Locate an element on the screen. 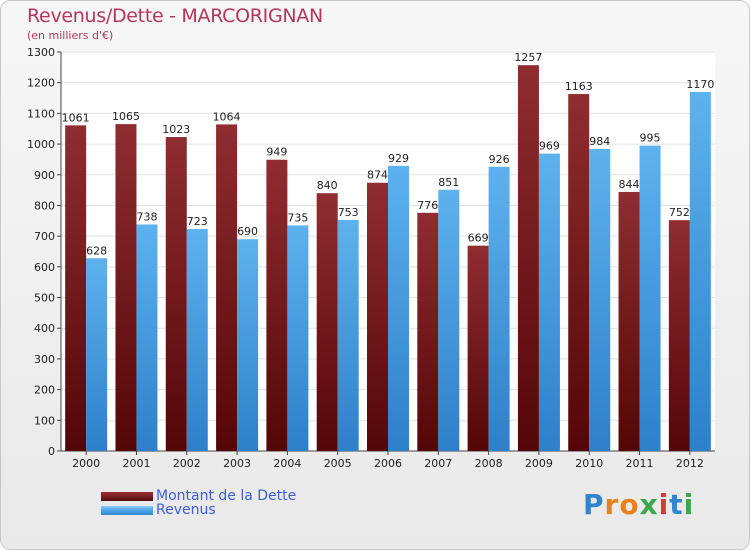  data-label-dette: 1023 is located at coordinates (176, 129).